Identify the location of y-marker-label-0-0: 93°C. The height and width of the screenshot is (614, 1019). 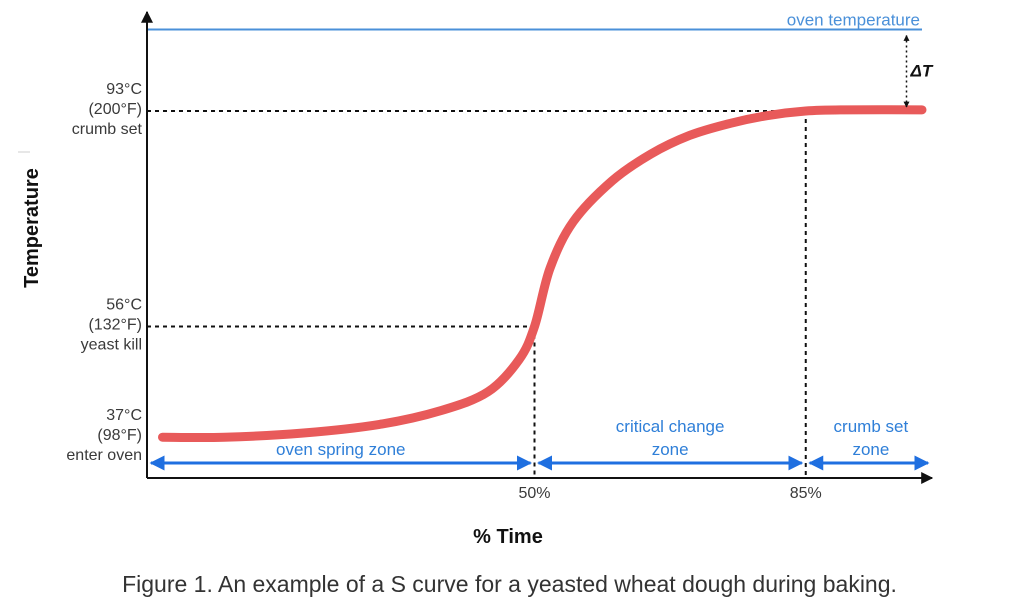
(124, 89).